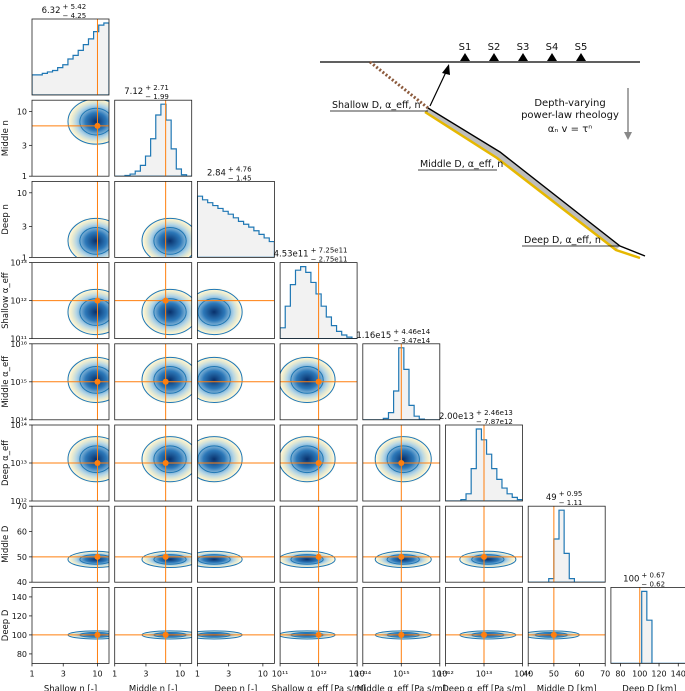 This screenshot has width=685, height=691. Describe the element at coordinates (461, 164) in the screenshot. I see `middle-label: Middle D, α_eff, n` at that location.